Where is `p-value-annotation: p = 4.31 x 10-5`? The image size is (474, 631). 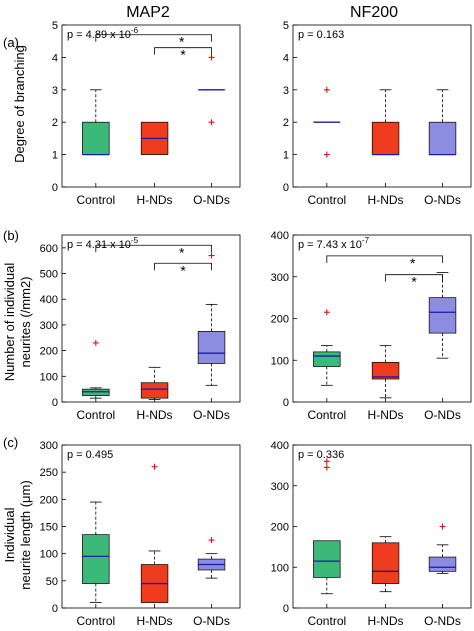 p-value-annotation: p = 4.31 x 10-5 is located at coordinates (103, 243).